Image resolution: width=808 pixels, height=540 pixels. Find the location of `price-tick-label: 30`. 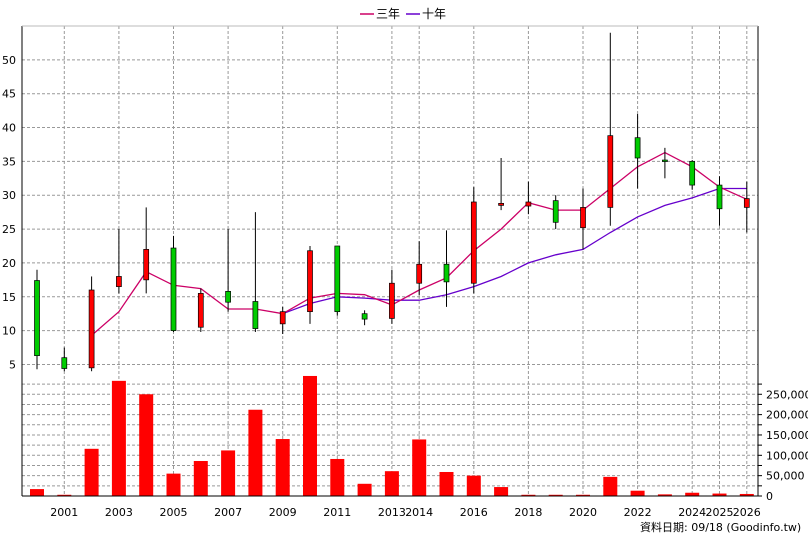

price-tick-label: 30 is located at coordinates (9, 195).